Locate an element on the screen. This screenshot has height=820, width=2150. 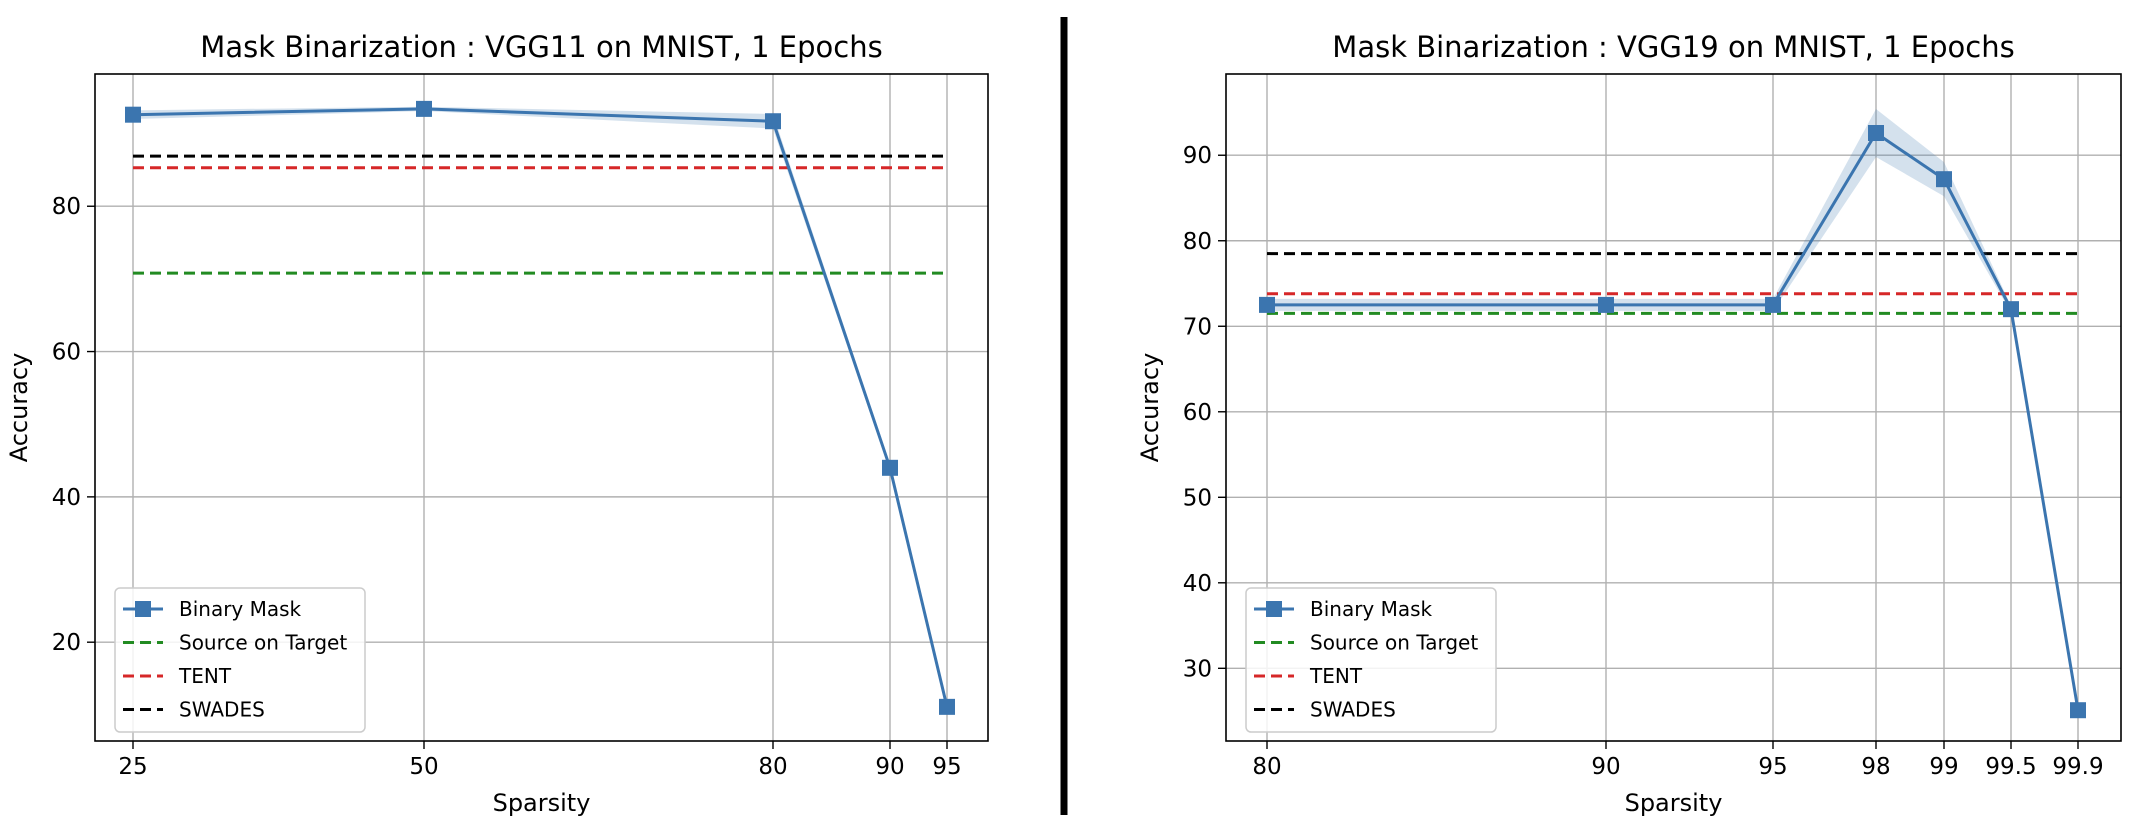
x-tick-label: 99.5 is located at coordinates (2010, 767).